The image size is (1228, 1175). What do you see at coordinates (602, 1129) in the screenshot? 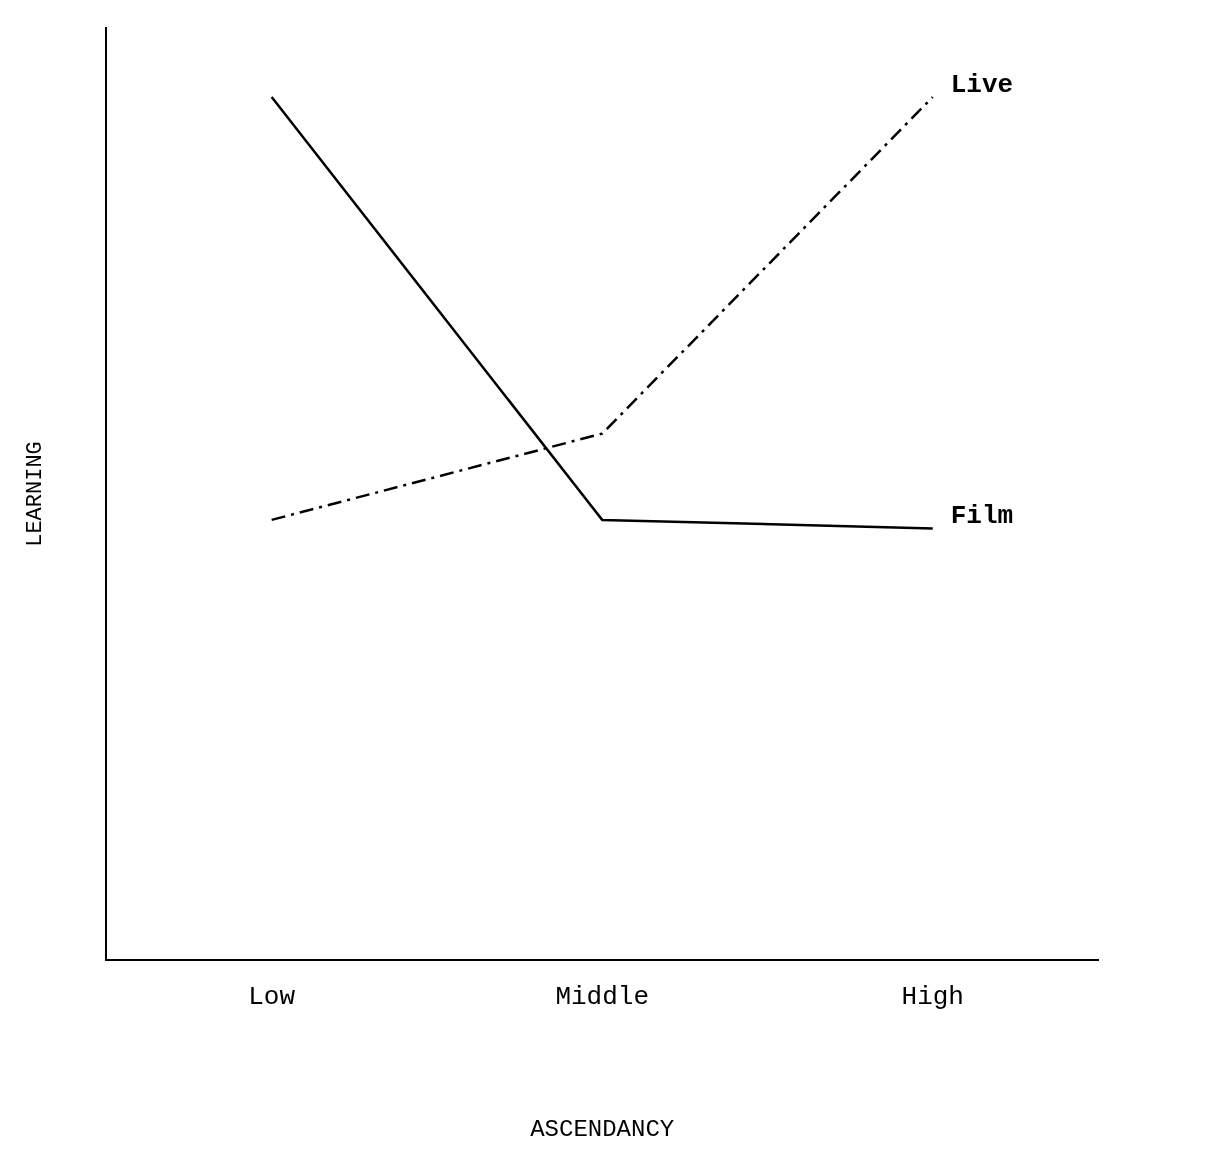
I see `x-axis-title: ASCENDANCY` at bounding box center [602, 1129].